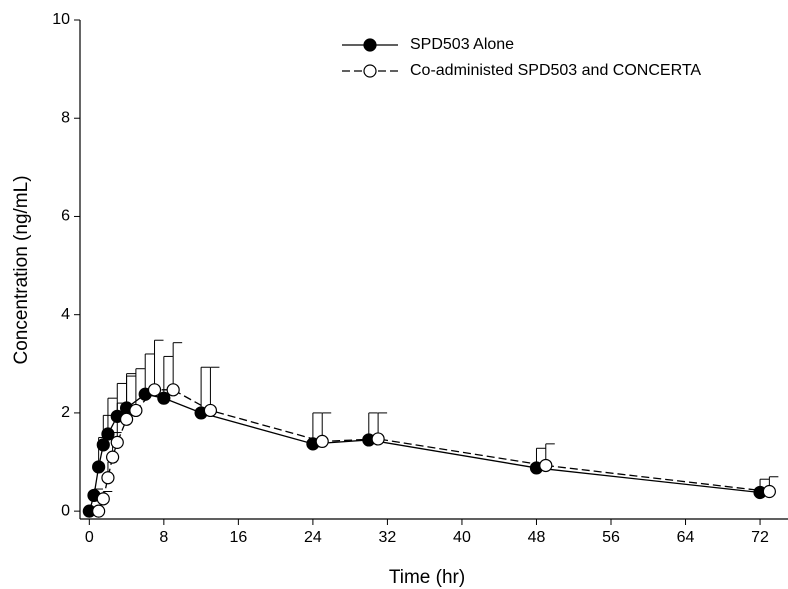 The height and width of the screenshot is (589, 788). I want to click on x-tick-label: 56, so click(611, 537).